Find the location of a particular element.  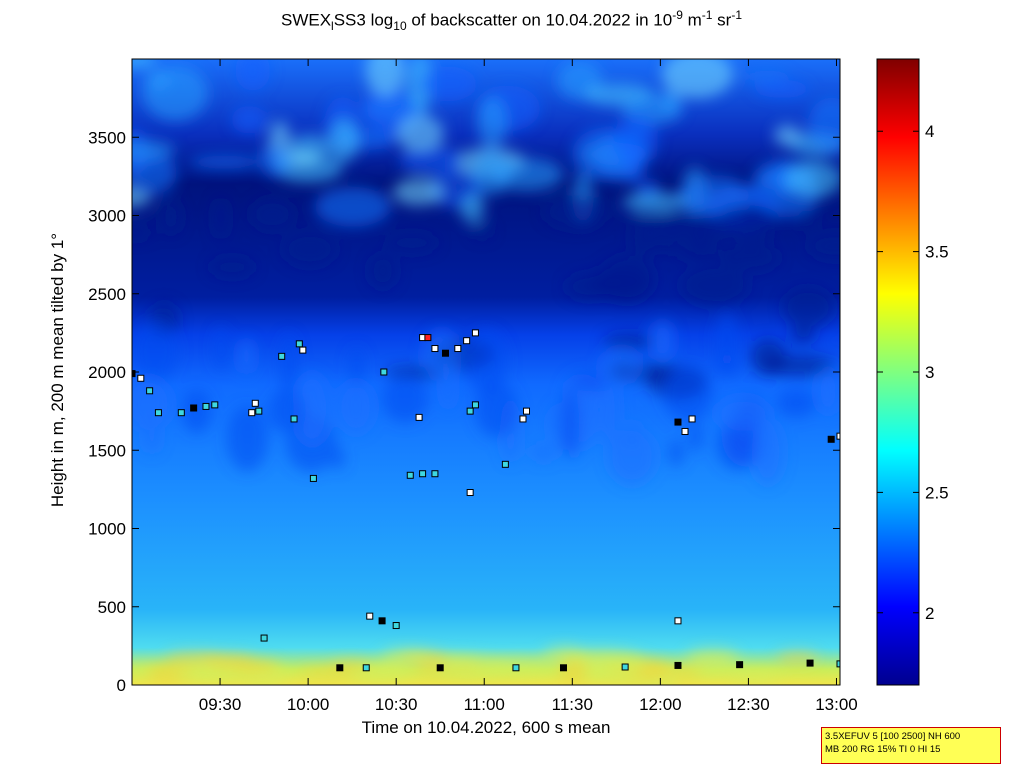

y-tick-label: 2500 is located at coordinates (107, 294).